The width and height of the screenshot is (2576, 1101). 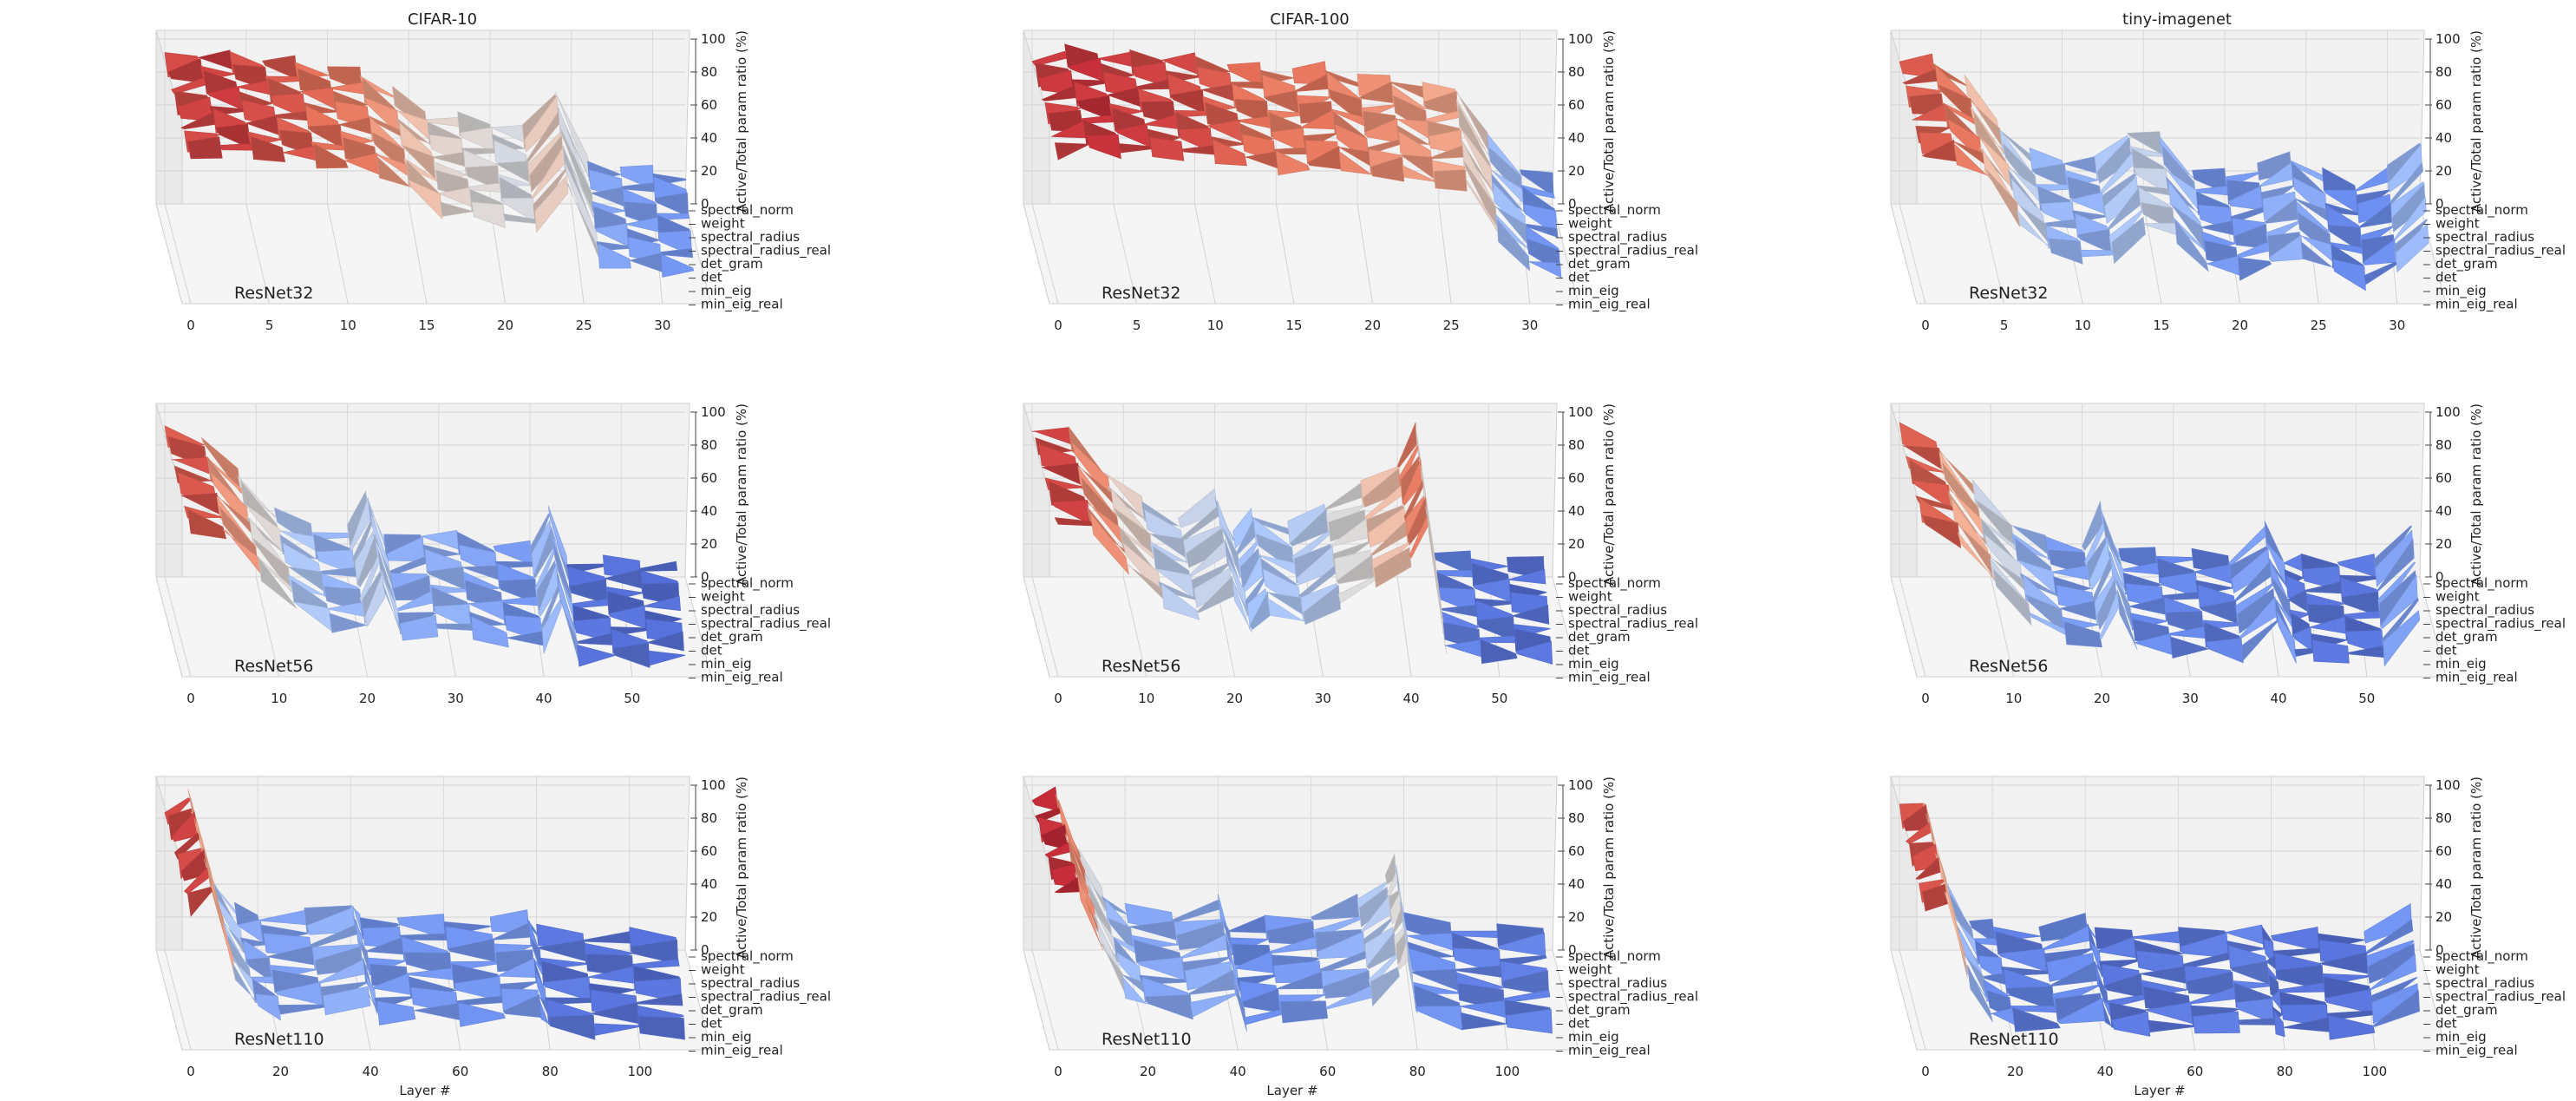 I want to click on category-label: spectral_radius_real, so click(x=766, y=624).